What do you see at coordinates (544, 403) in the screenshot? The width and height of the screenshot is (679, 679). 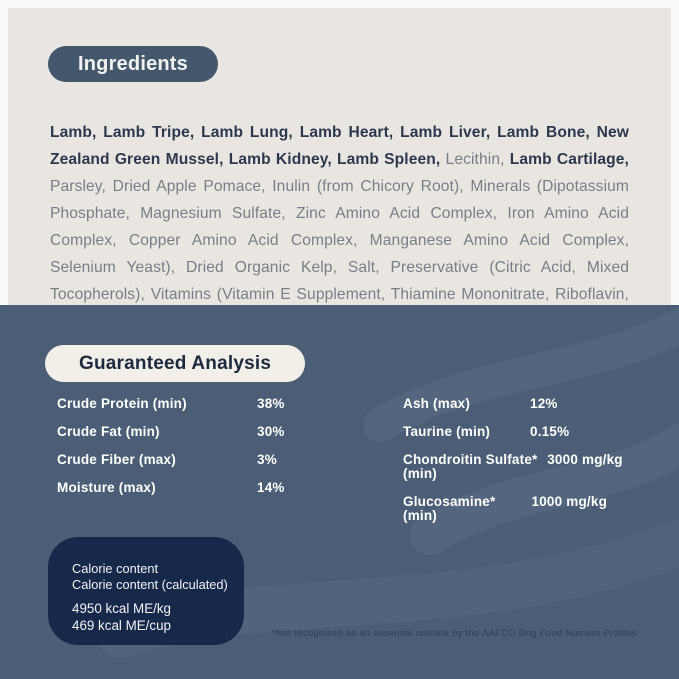 I see `nutrient-value: 12%` at bounding box center [544, 403].